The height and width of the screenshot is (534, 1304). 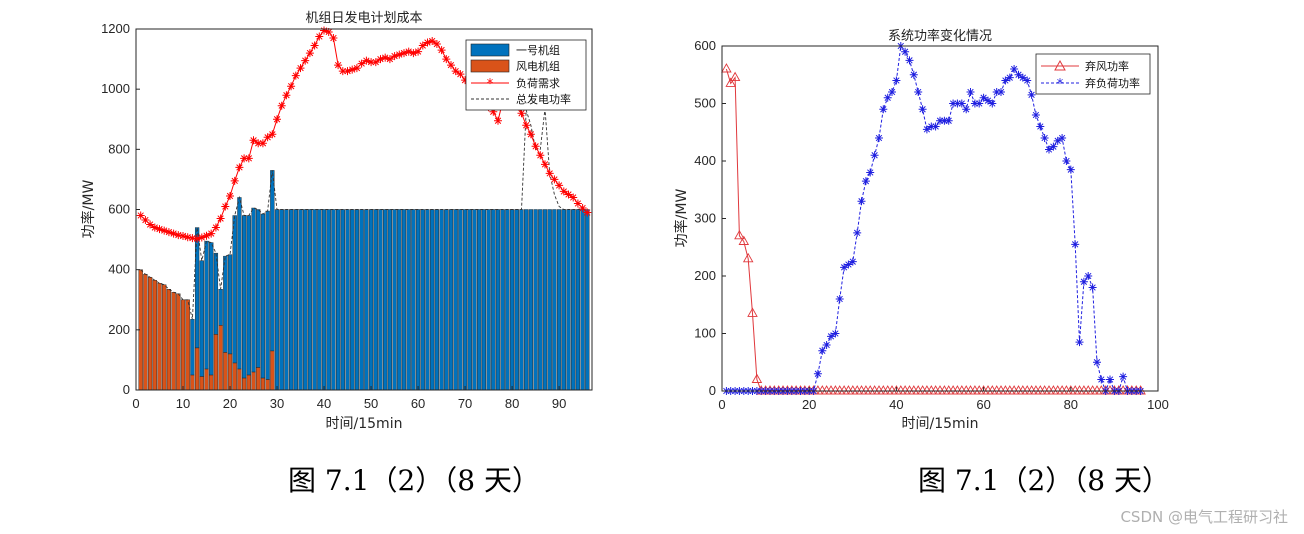 What do you see at coordinates (940, 36) in the screenshot?
I see `right-chart-title: 系统功率变化情况` at bounding box center [940, 36].